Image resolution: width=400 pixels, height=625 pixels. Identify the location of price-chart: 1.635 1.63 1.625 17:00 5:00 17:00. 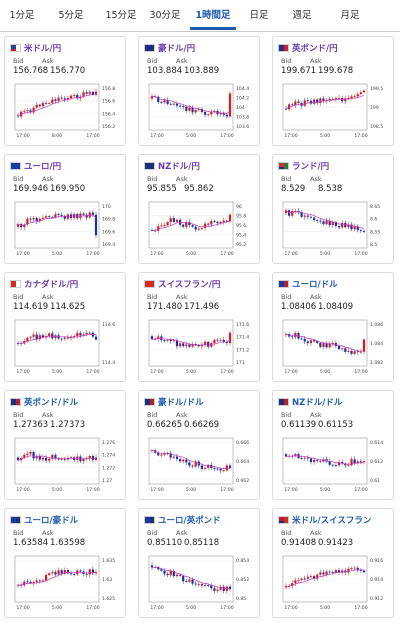
(67, 584).